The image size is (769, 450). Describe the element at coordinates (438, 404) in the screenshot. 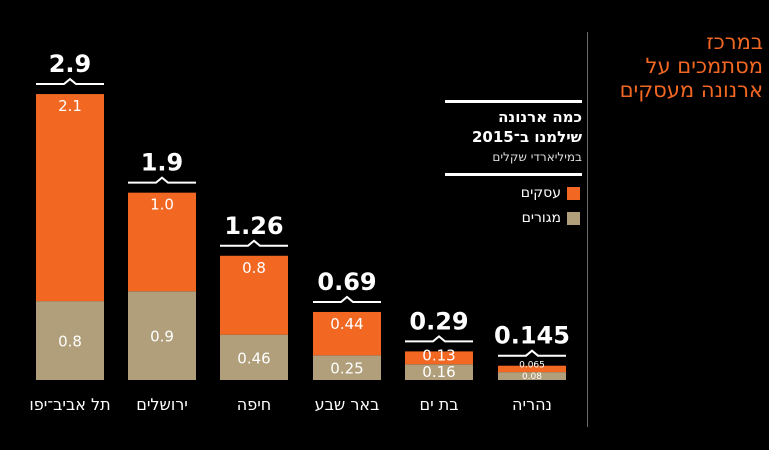

I see `category-label-4: בת ים` at that location.